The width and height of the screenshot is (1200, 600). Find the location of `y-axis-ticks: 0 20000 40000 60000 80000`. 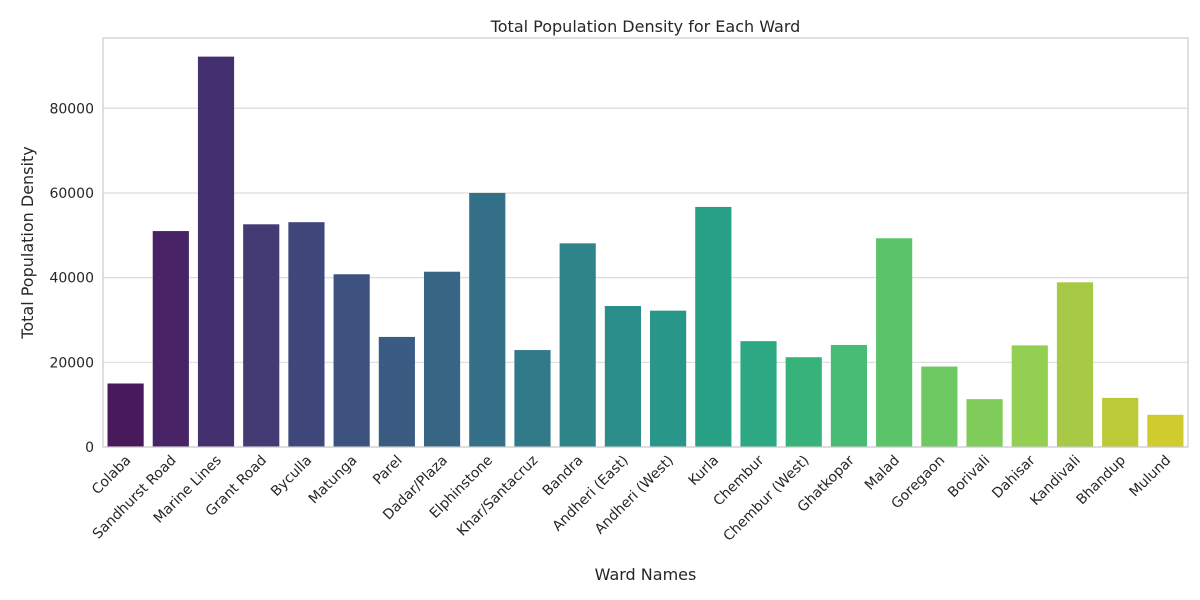

y-axis-ticks: 0 20000 40000 60000 80000 is located at coordinates (71, 278).